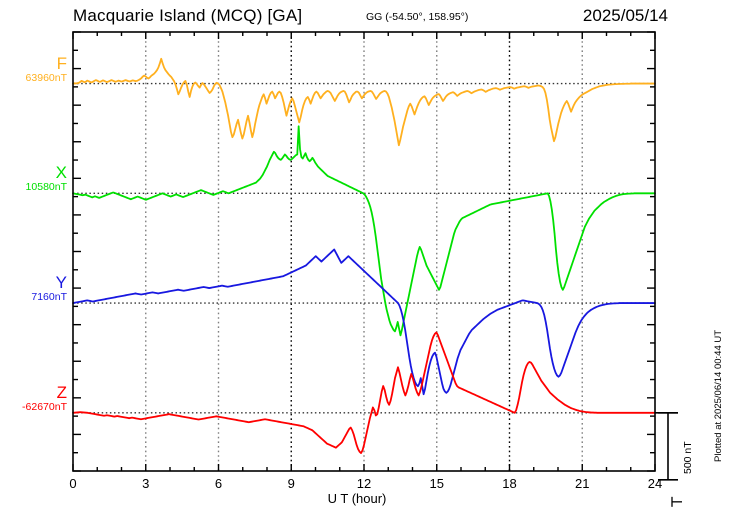 The height and width of the screenshot is (520, 730). I want to click on x-axis-title: U T (hour), so click(365, 498).